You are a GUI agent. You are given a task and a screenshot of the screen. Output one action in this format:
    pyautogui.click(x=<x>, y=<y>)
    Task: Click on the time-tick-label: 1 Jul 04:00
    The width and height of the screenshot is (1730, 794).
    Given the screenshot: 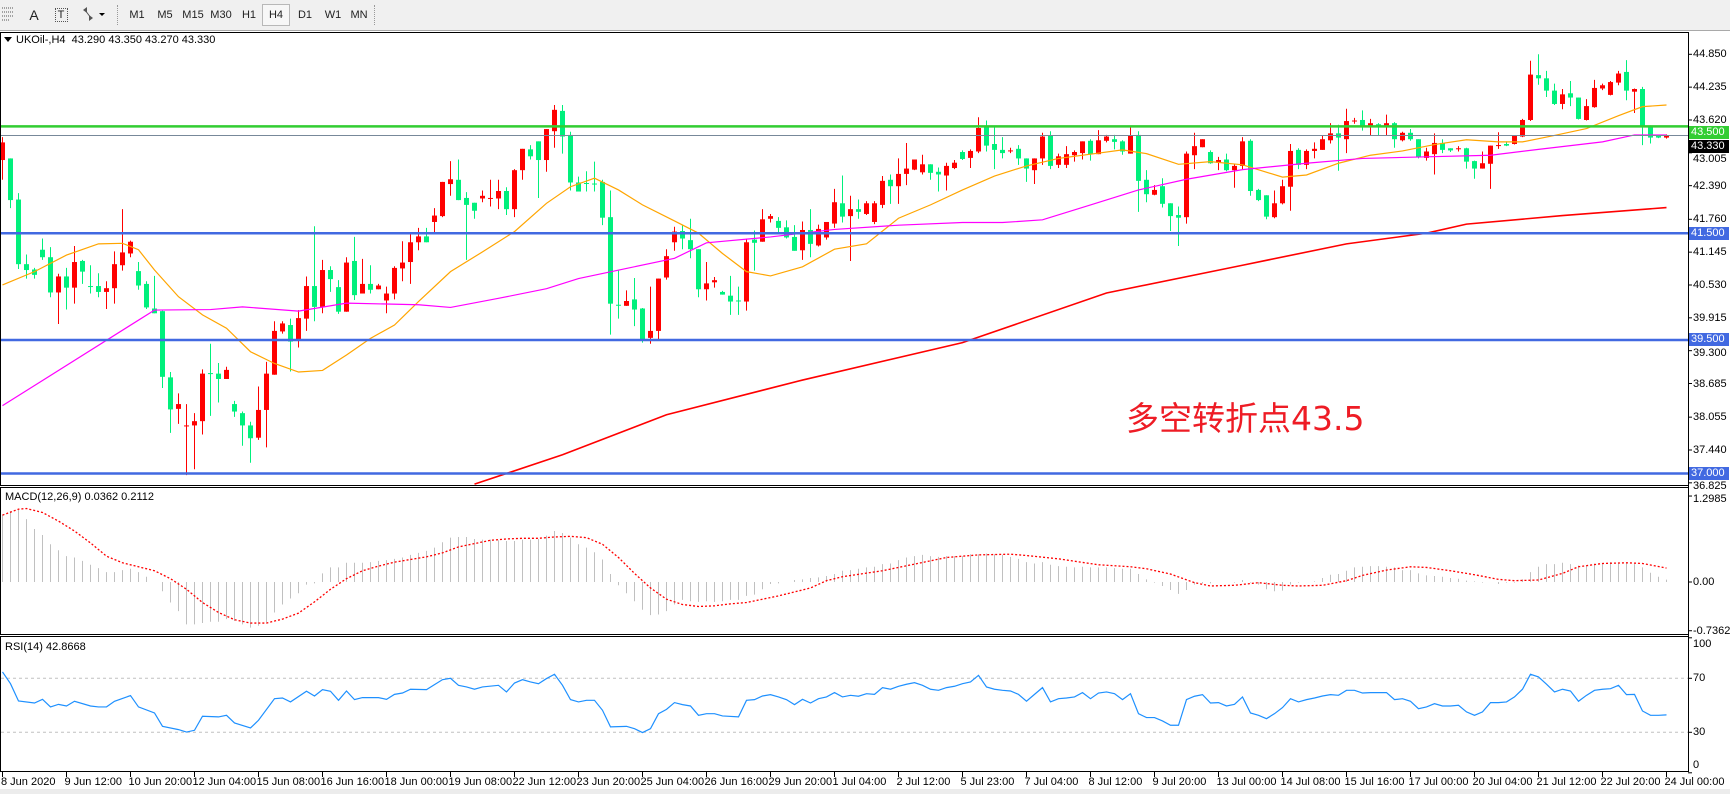 What is the action you would take?
    pyautogui.click(x=859, y=782)
    